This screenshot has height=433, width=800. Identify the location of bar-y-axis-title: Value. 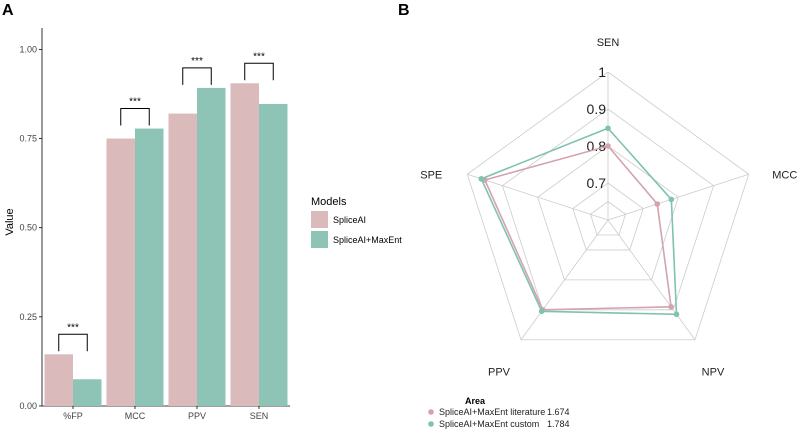
(10, 221).